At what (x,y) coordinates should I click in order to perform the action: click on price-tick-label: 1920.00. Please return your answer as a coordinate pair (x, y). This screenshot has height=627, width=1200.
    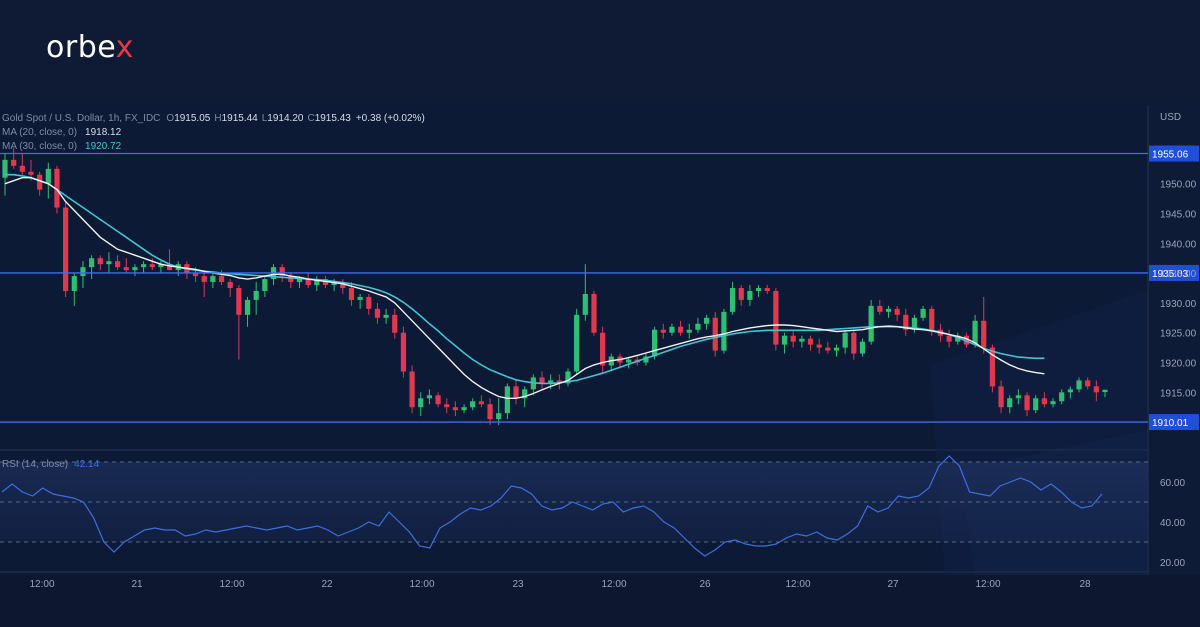
    Looking at the image, I should click on (1178, 364).